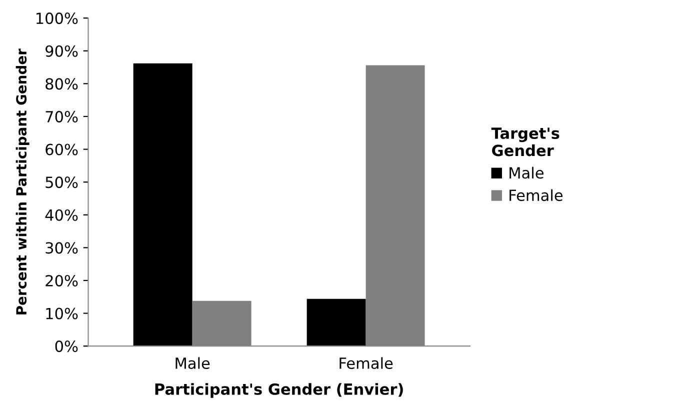 The width and height of the screenshot is (684, 420). I want to click on legend-label: Female, so click(536, 195).